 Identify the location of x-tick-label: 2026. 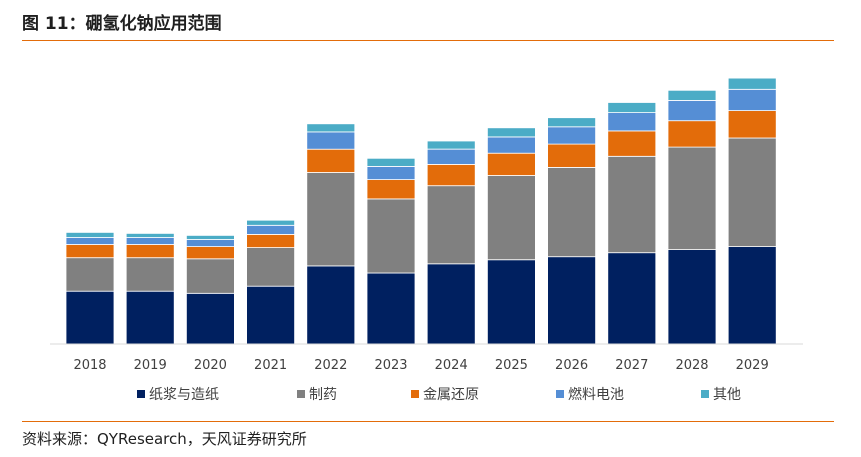
(571, 365).